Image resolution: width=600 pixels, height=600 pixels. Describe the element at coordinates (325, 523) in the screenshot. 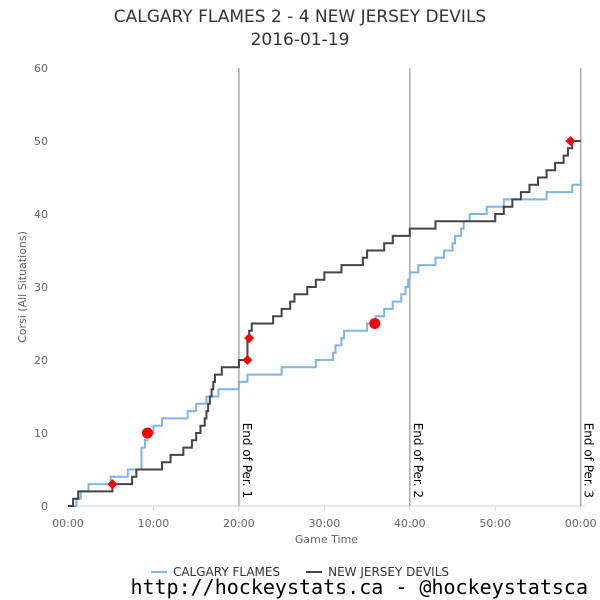

I see `x-tick-label: 30:00` at that location.